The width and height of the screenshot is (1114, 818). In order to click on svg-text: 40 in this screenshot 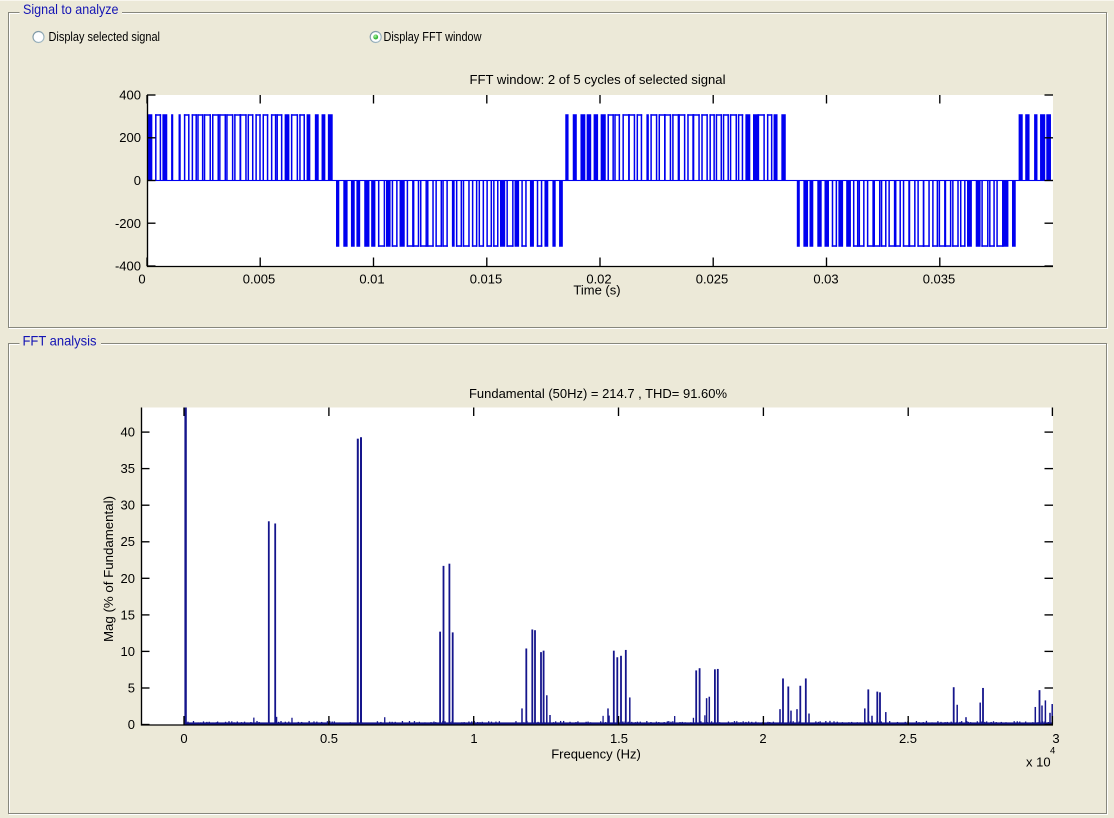, I will do `click(128, 432)`.